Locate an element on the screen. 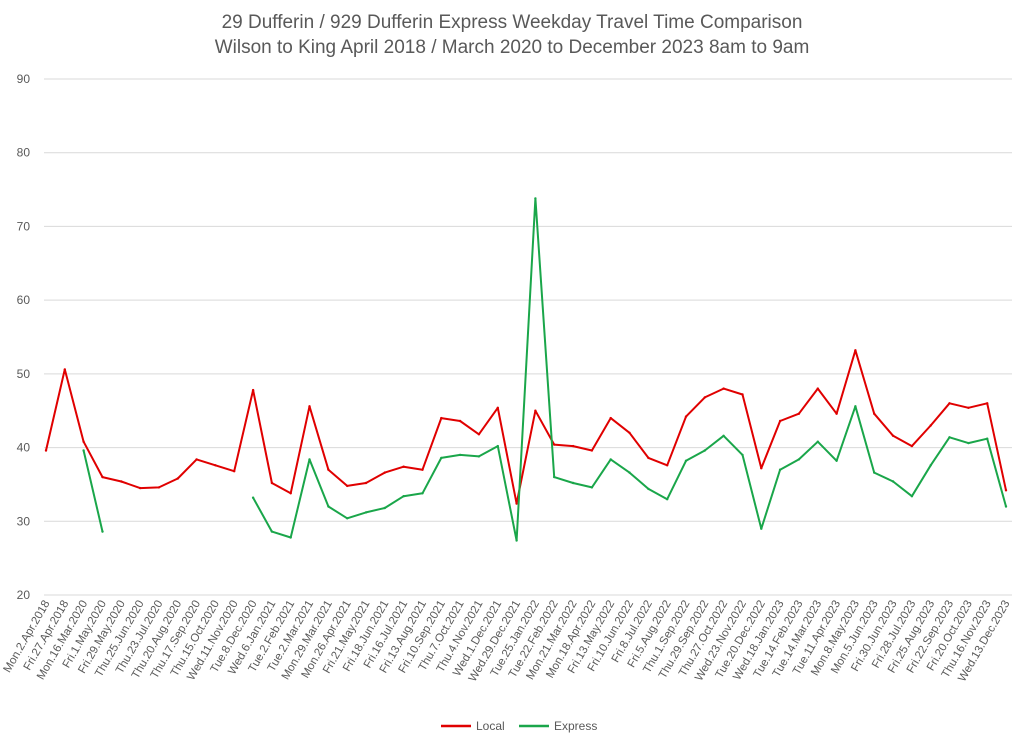  legend-label-express: Express is located at coordinates (575, 726).